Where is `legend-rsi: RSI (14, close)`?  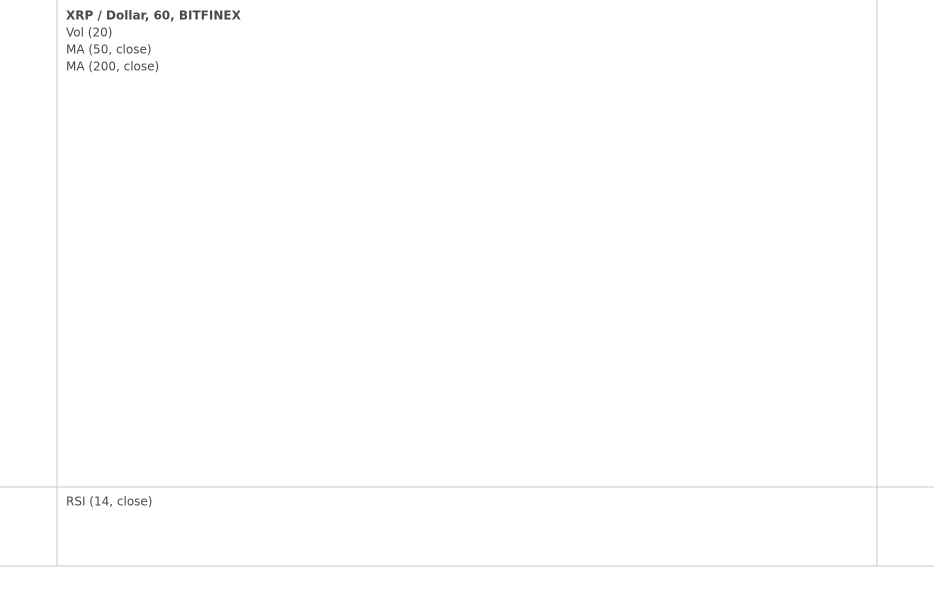
legend-rsi: RSI (14, close) is located at coordinates (109, 502).